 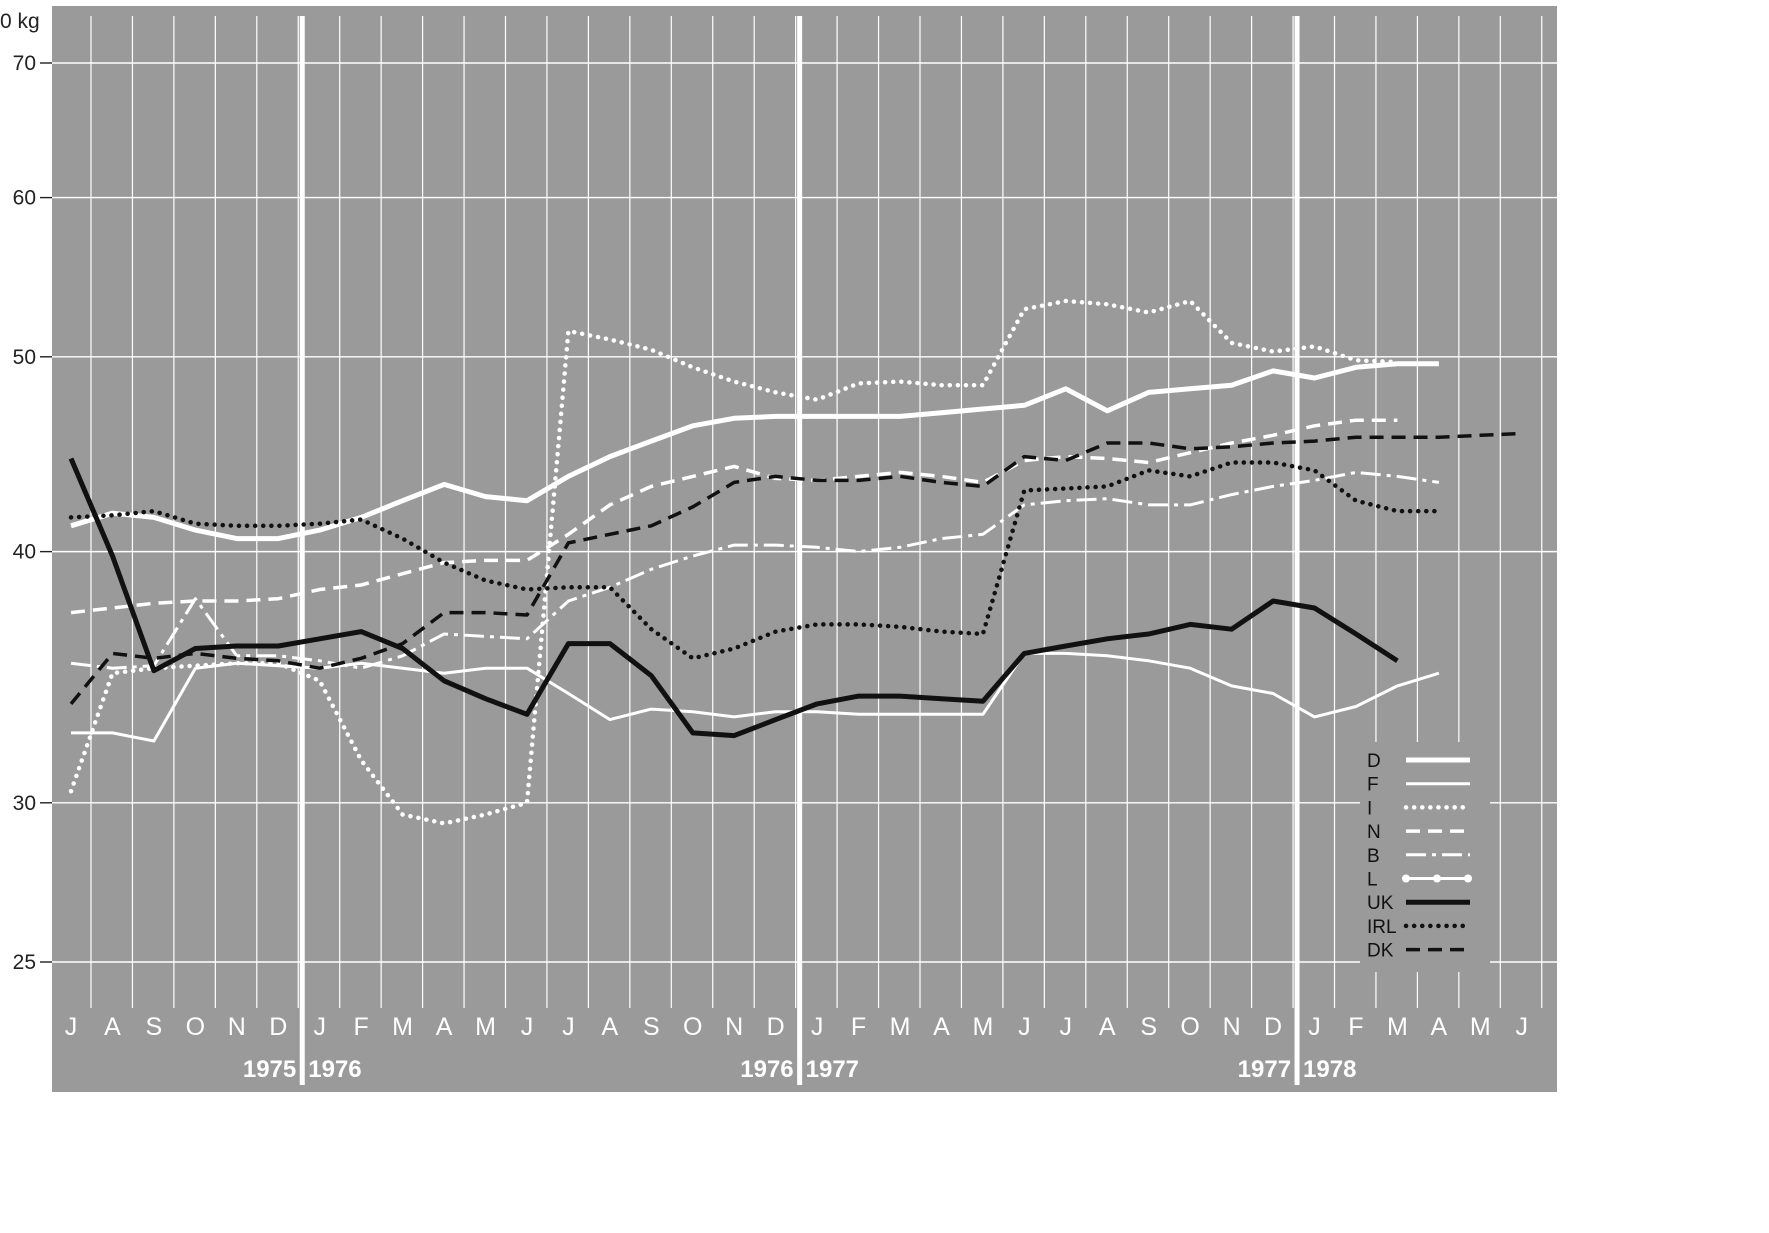 I want to click on legend-label-b: B, so click(x=1373, y=856).